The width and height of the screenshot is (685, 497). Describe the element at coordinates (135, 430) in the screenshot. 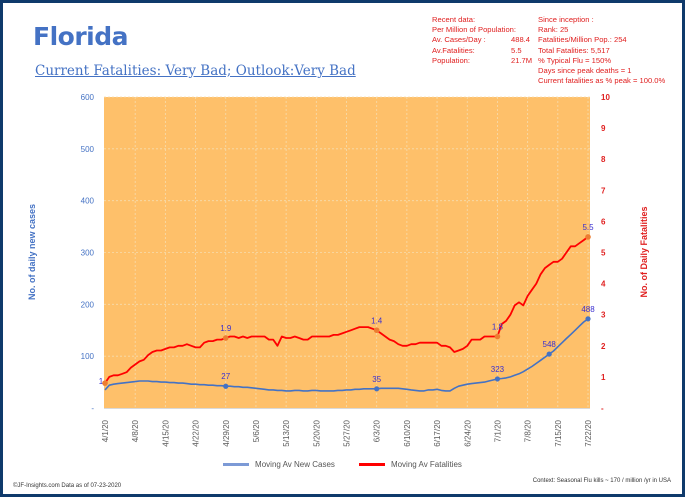

I see `x-tick-label: 4/8/20` at that location.